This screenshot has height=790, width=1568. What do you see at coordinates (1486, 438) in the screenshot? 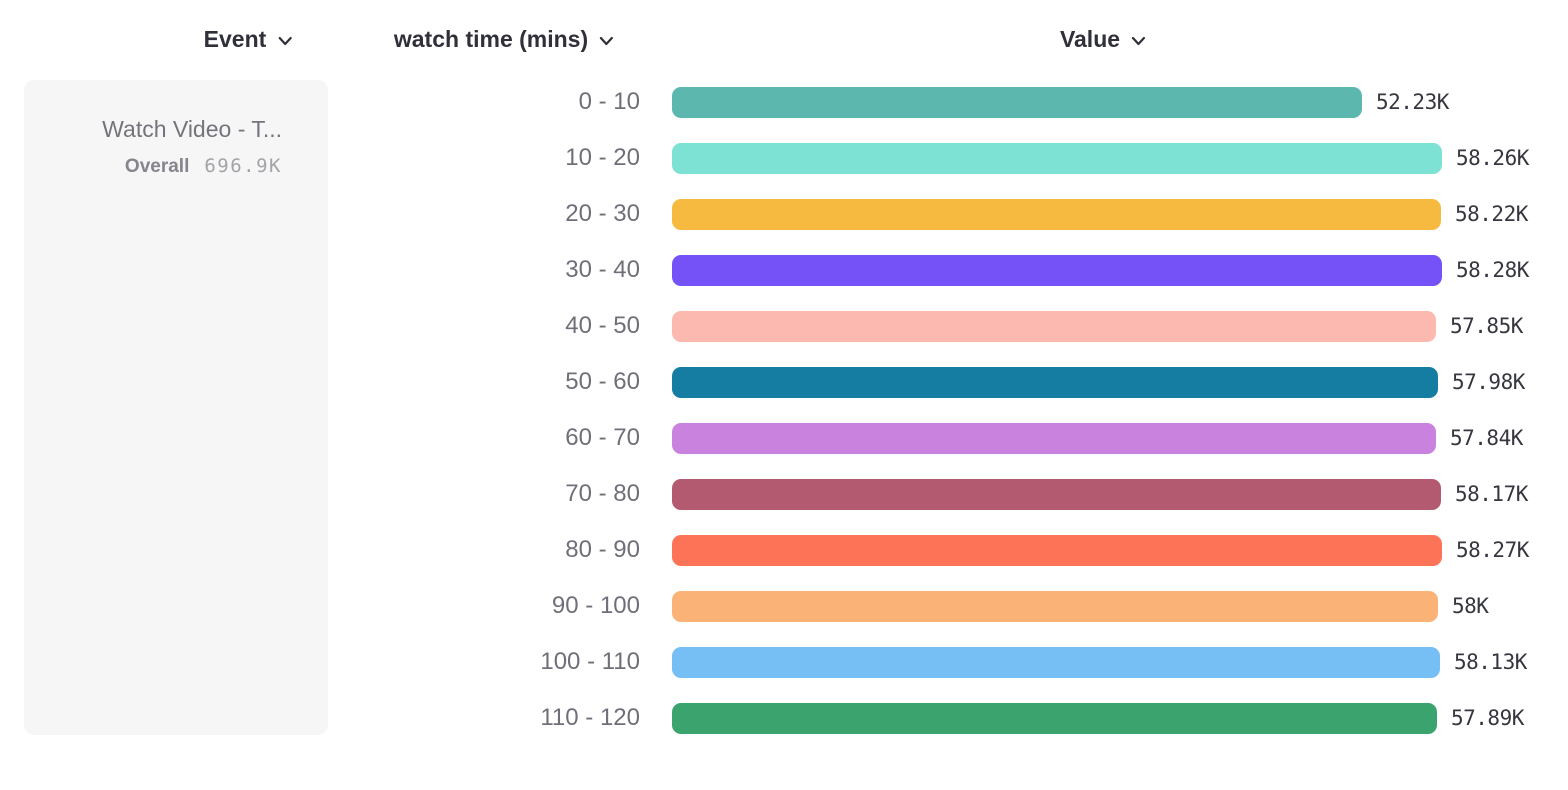
I see `value-label: 57.84K` at bounding box center [1486, 438].